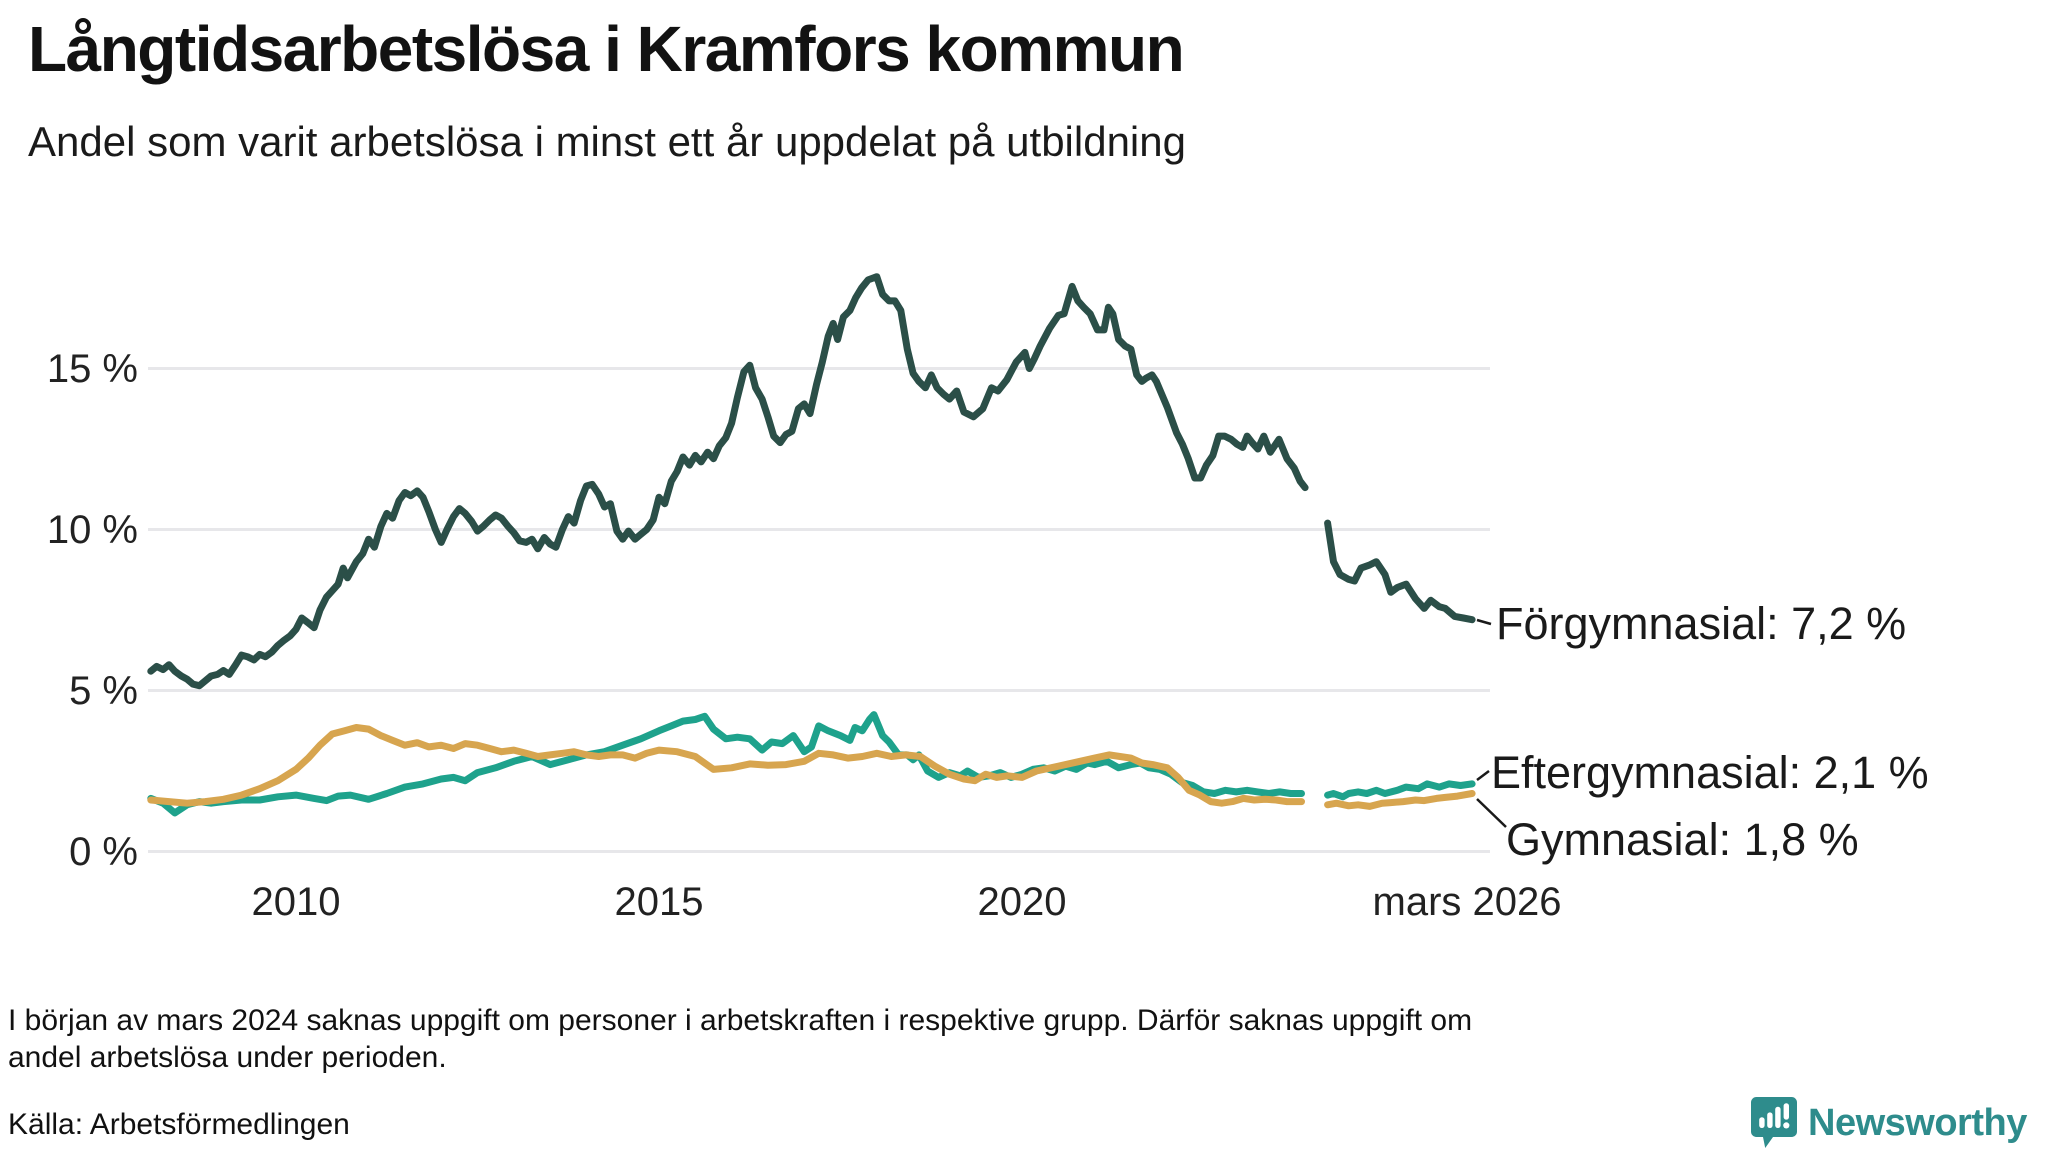 The image size is (2048, 1152). I want to click on footnote-line-2: andel arbetslösa under perioden., so click(227, 1057).